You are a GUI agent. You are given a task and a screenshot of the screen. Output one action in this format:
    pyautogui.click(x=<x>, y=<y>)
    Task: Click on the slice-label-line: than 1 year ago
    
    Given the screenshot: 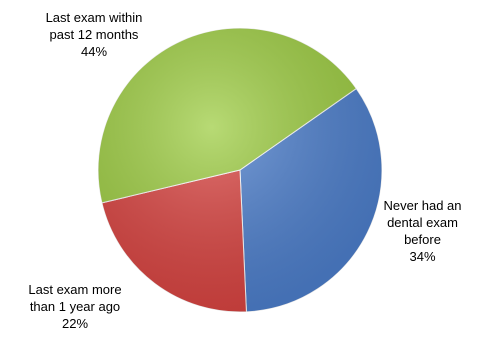 What is the action you would take?
    pyautogui.click(x=75, y=306)
    